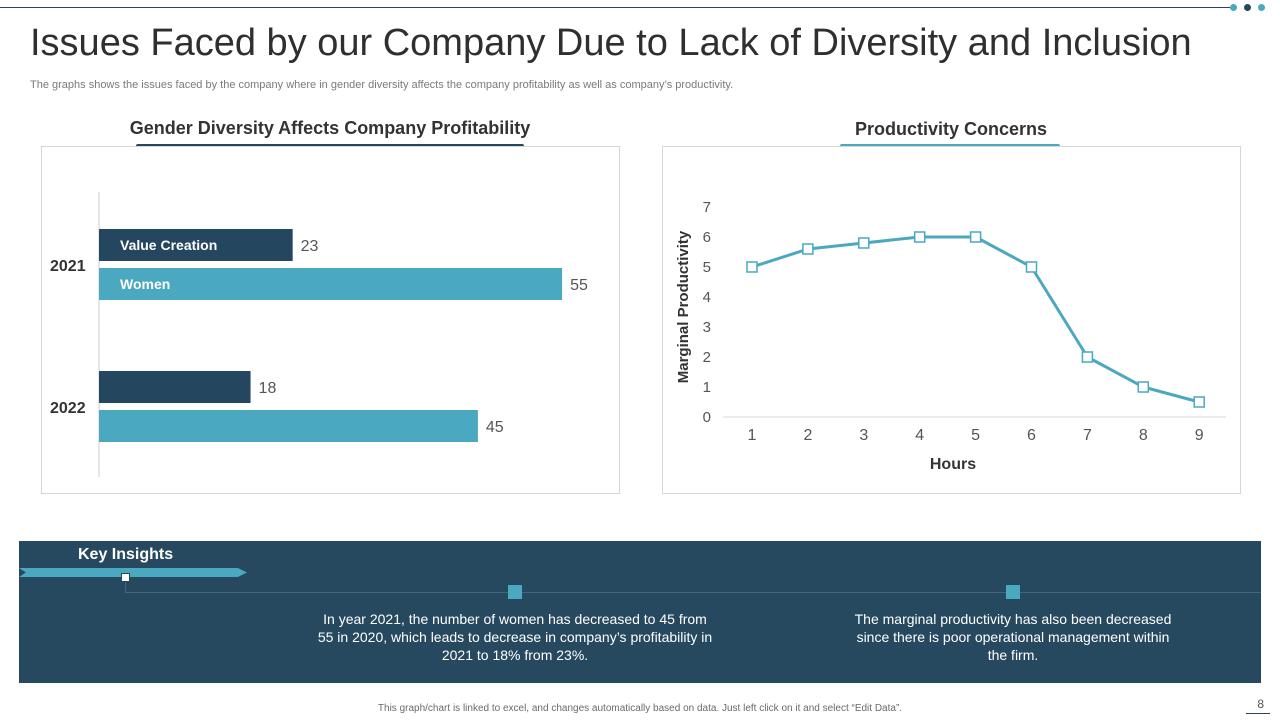 Image resolution: width=1280 pixels, height=720 pixels. Describe the element at coordinates (168, 245) in the screenshot. I see `bar-series-label: Value Creation` at that location.